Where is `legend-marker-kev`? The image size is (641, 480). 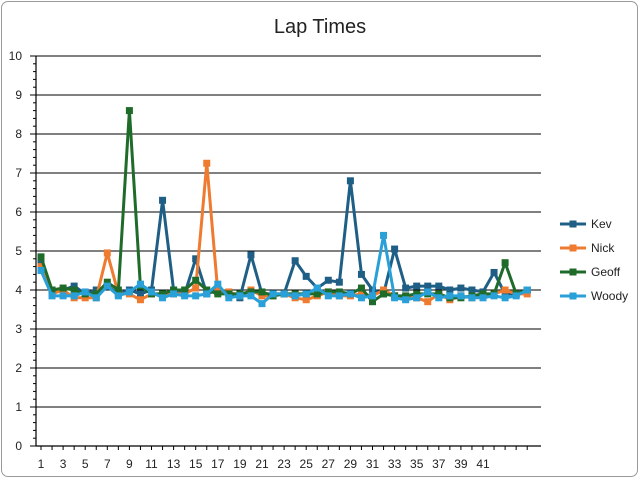 legend-marker-kev is located at coordinates (573, 224).